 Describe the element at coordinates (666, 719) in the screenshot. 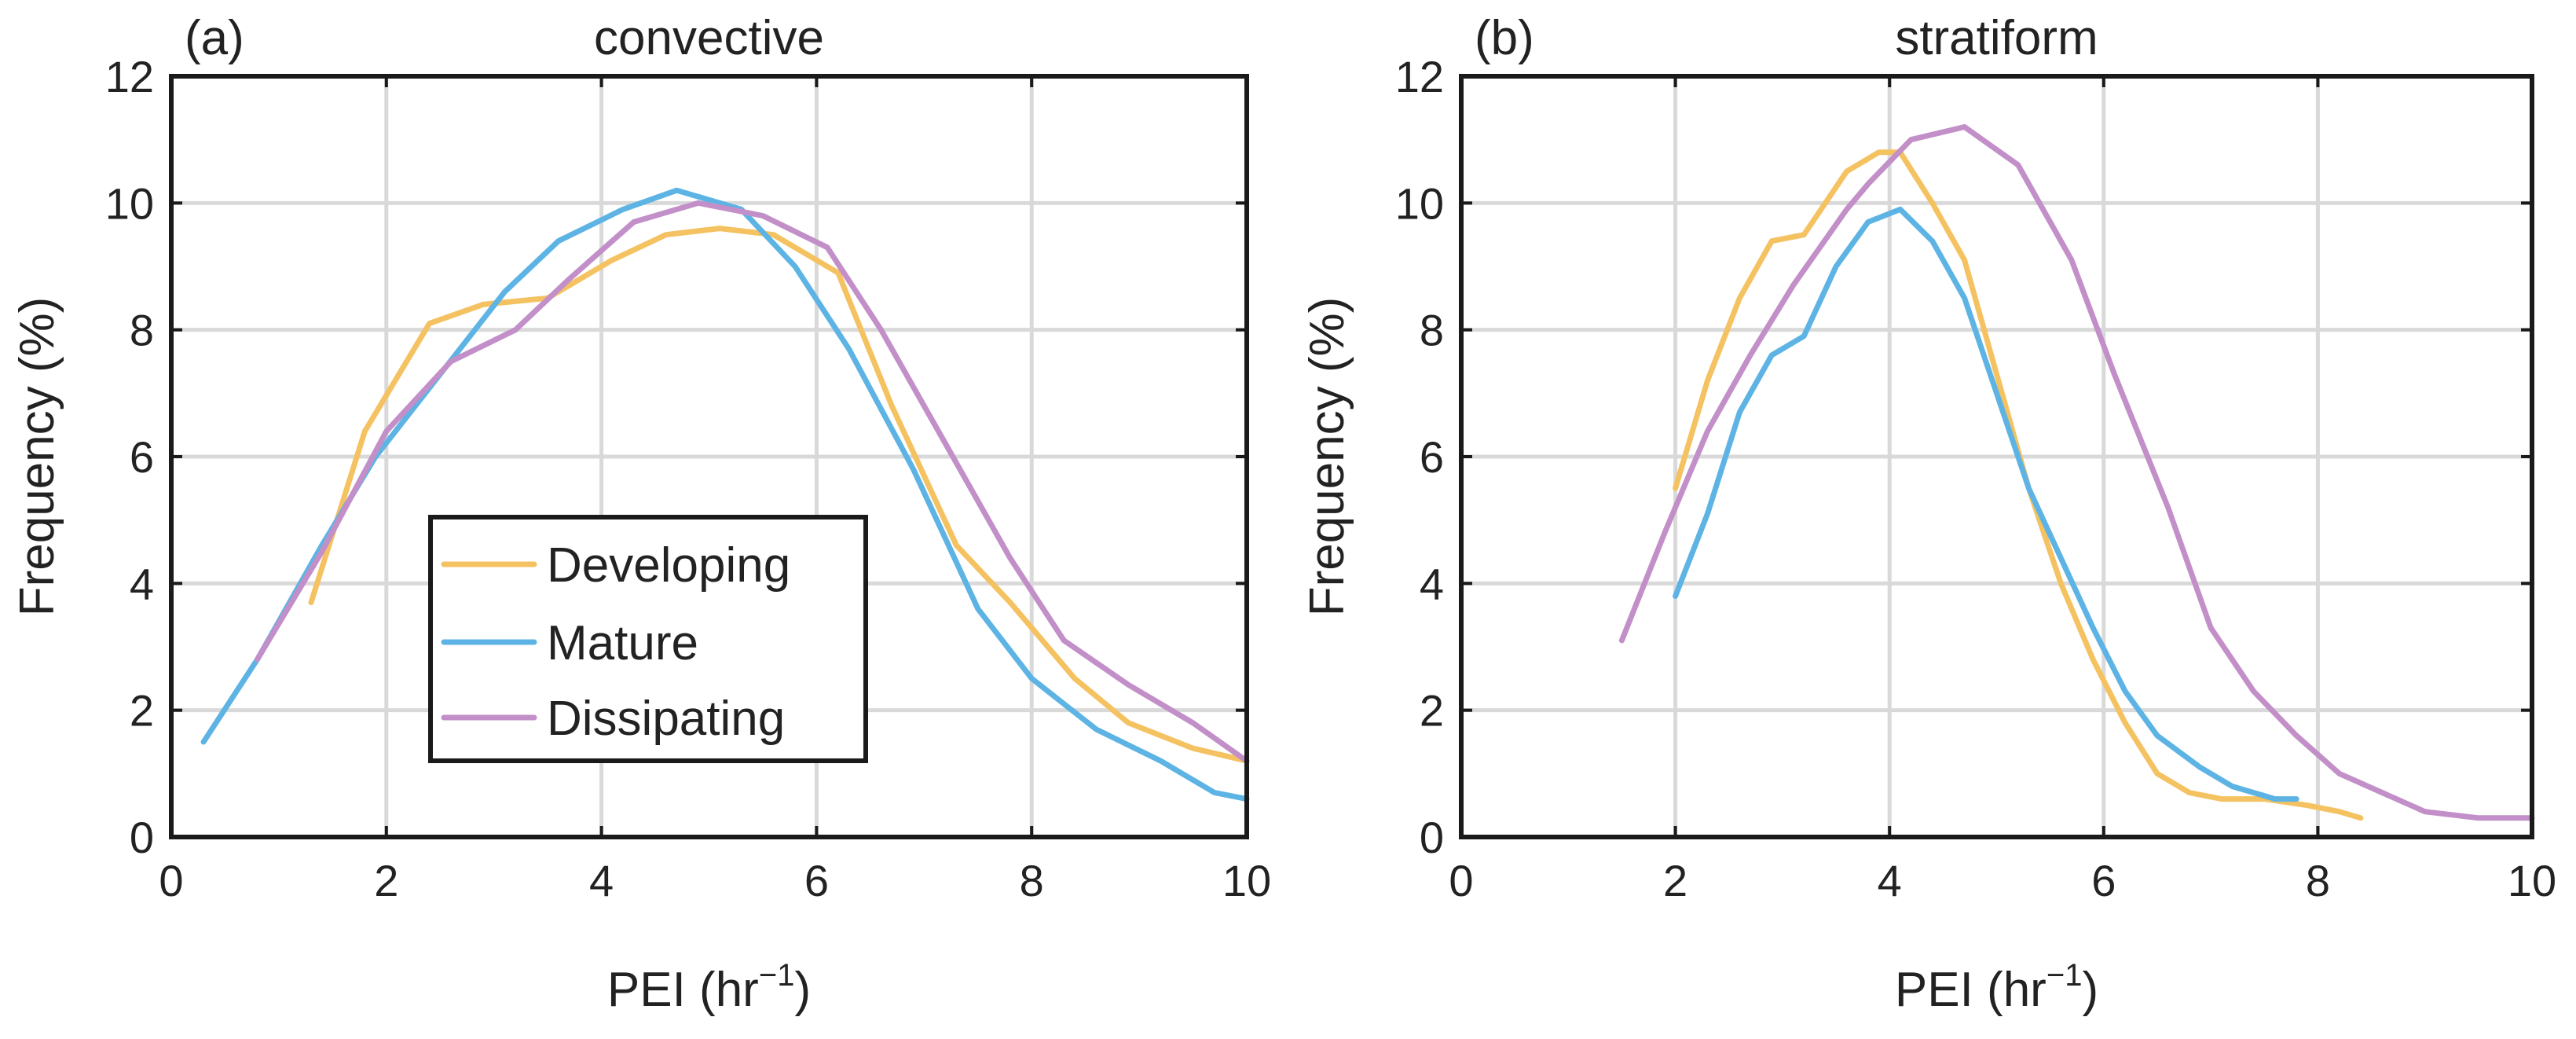

I see `legend-label-dissipating: Dissipating` at that location.